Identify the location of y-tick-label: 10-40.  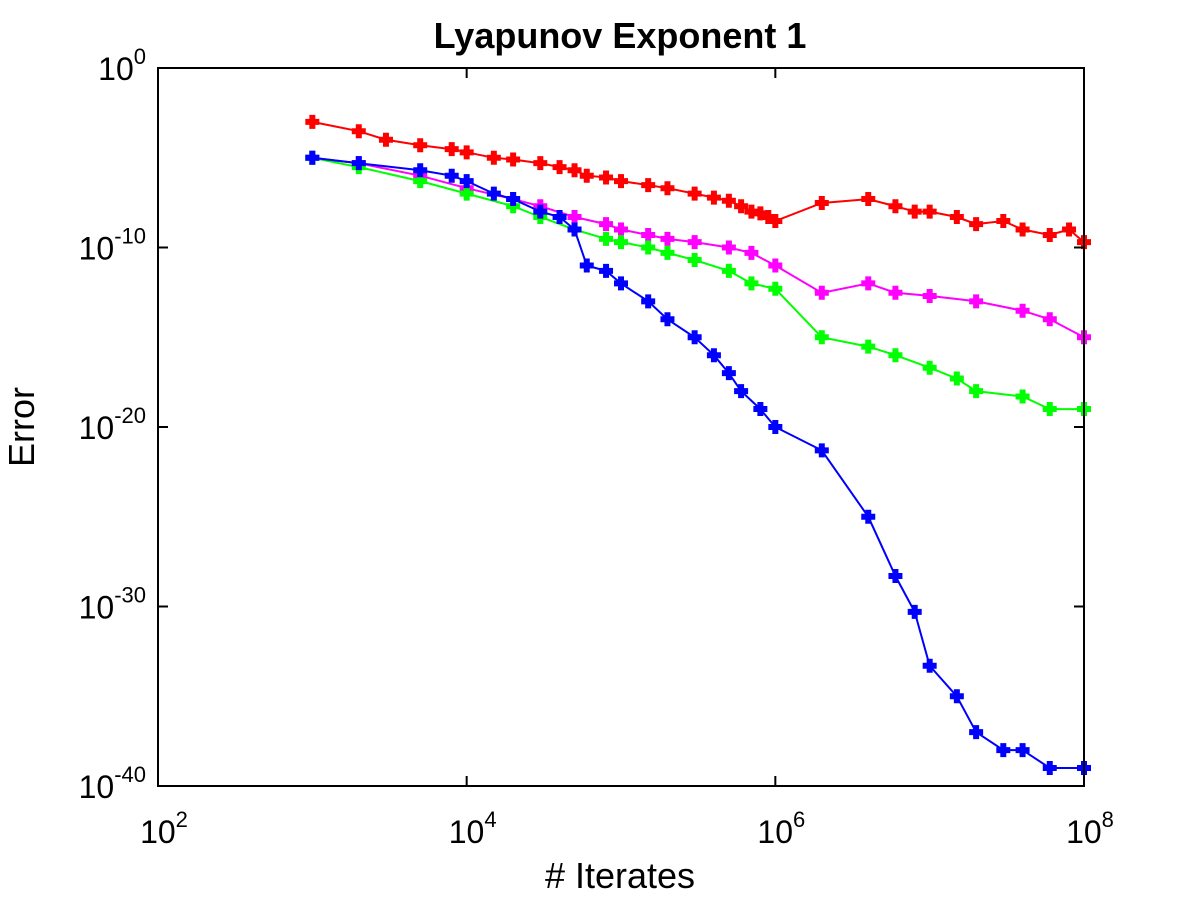
(112, 783).